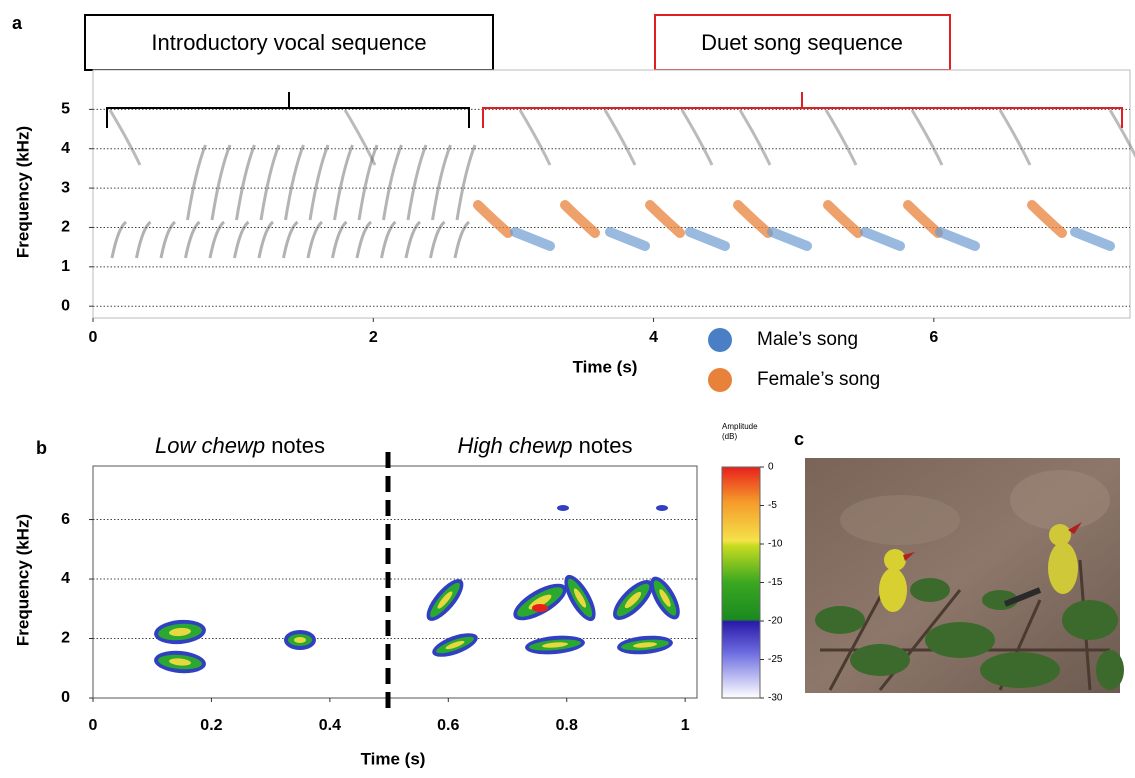  I want to click on colorbar-tick-label: -20, so click(775, 621).